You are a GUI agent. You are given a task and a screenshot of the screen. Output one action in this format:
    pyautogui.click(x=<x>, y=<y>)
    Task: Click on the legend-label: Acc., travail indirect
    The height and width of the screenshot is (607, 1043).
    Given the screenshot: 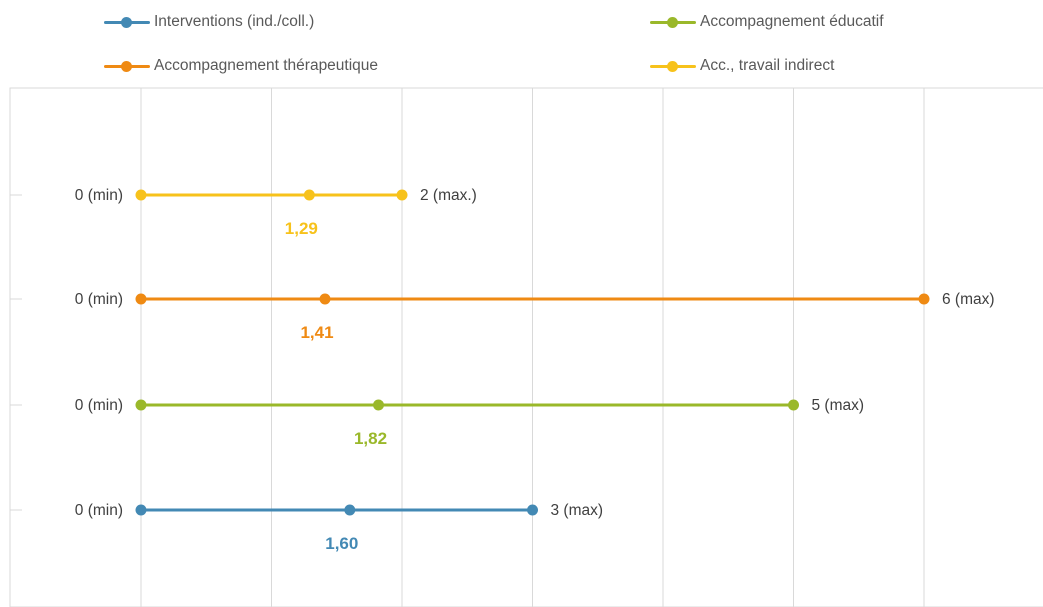 What is the action you would take?
    pyautogui.click(x=767, y=65)
    